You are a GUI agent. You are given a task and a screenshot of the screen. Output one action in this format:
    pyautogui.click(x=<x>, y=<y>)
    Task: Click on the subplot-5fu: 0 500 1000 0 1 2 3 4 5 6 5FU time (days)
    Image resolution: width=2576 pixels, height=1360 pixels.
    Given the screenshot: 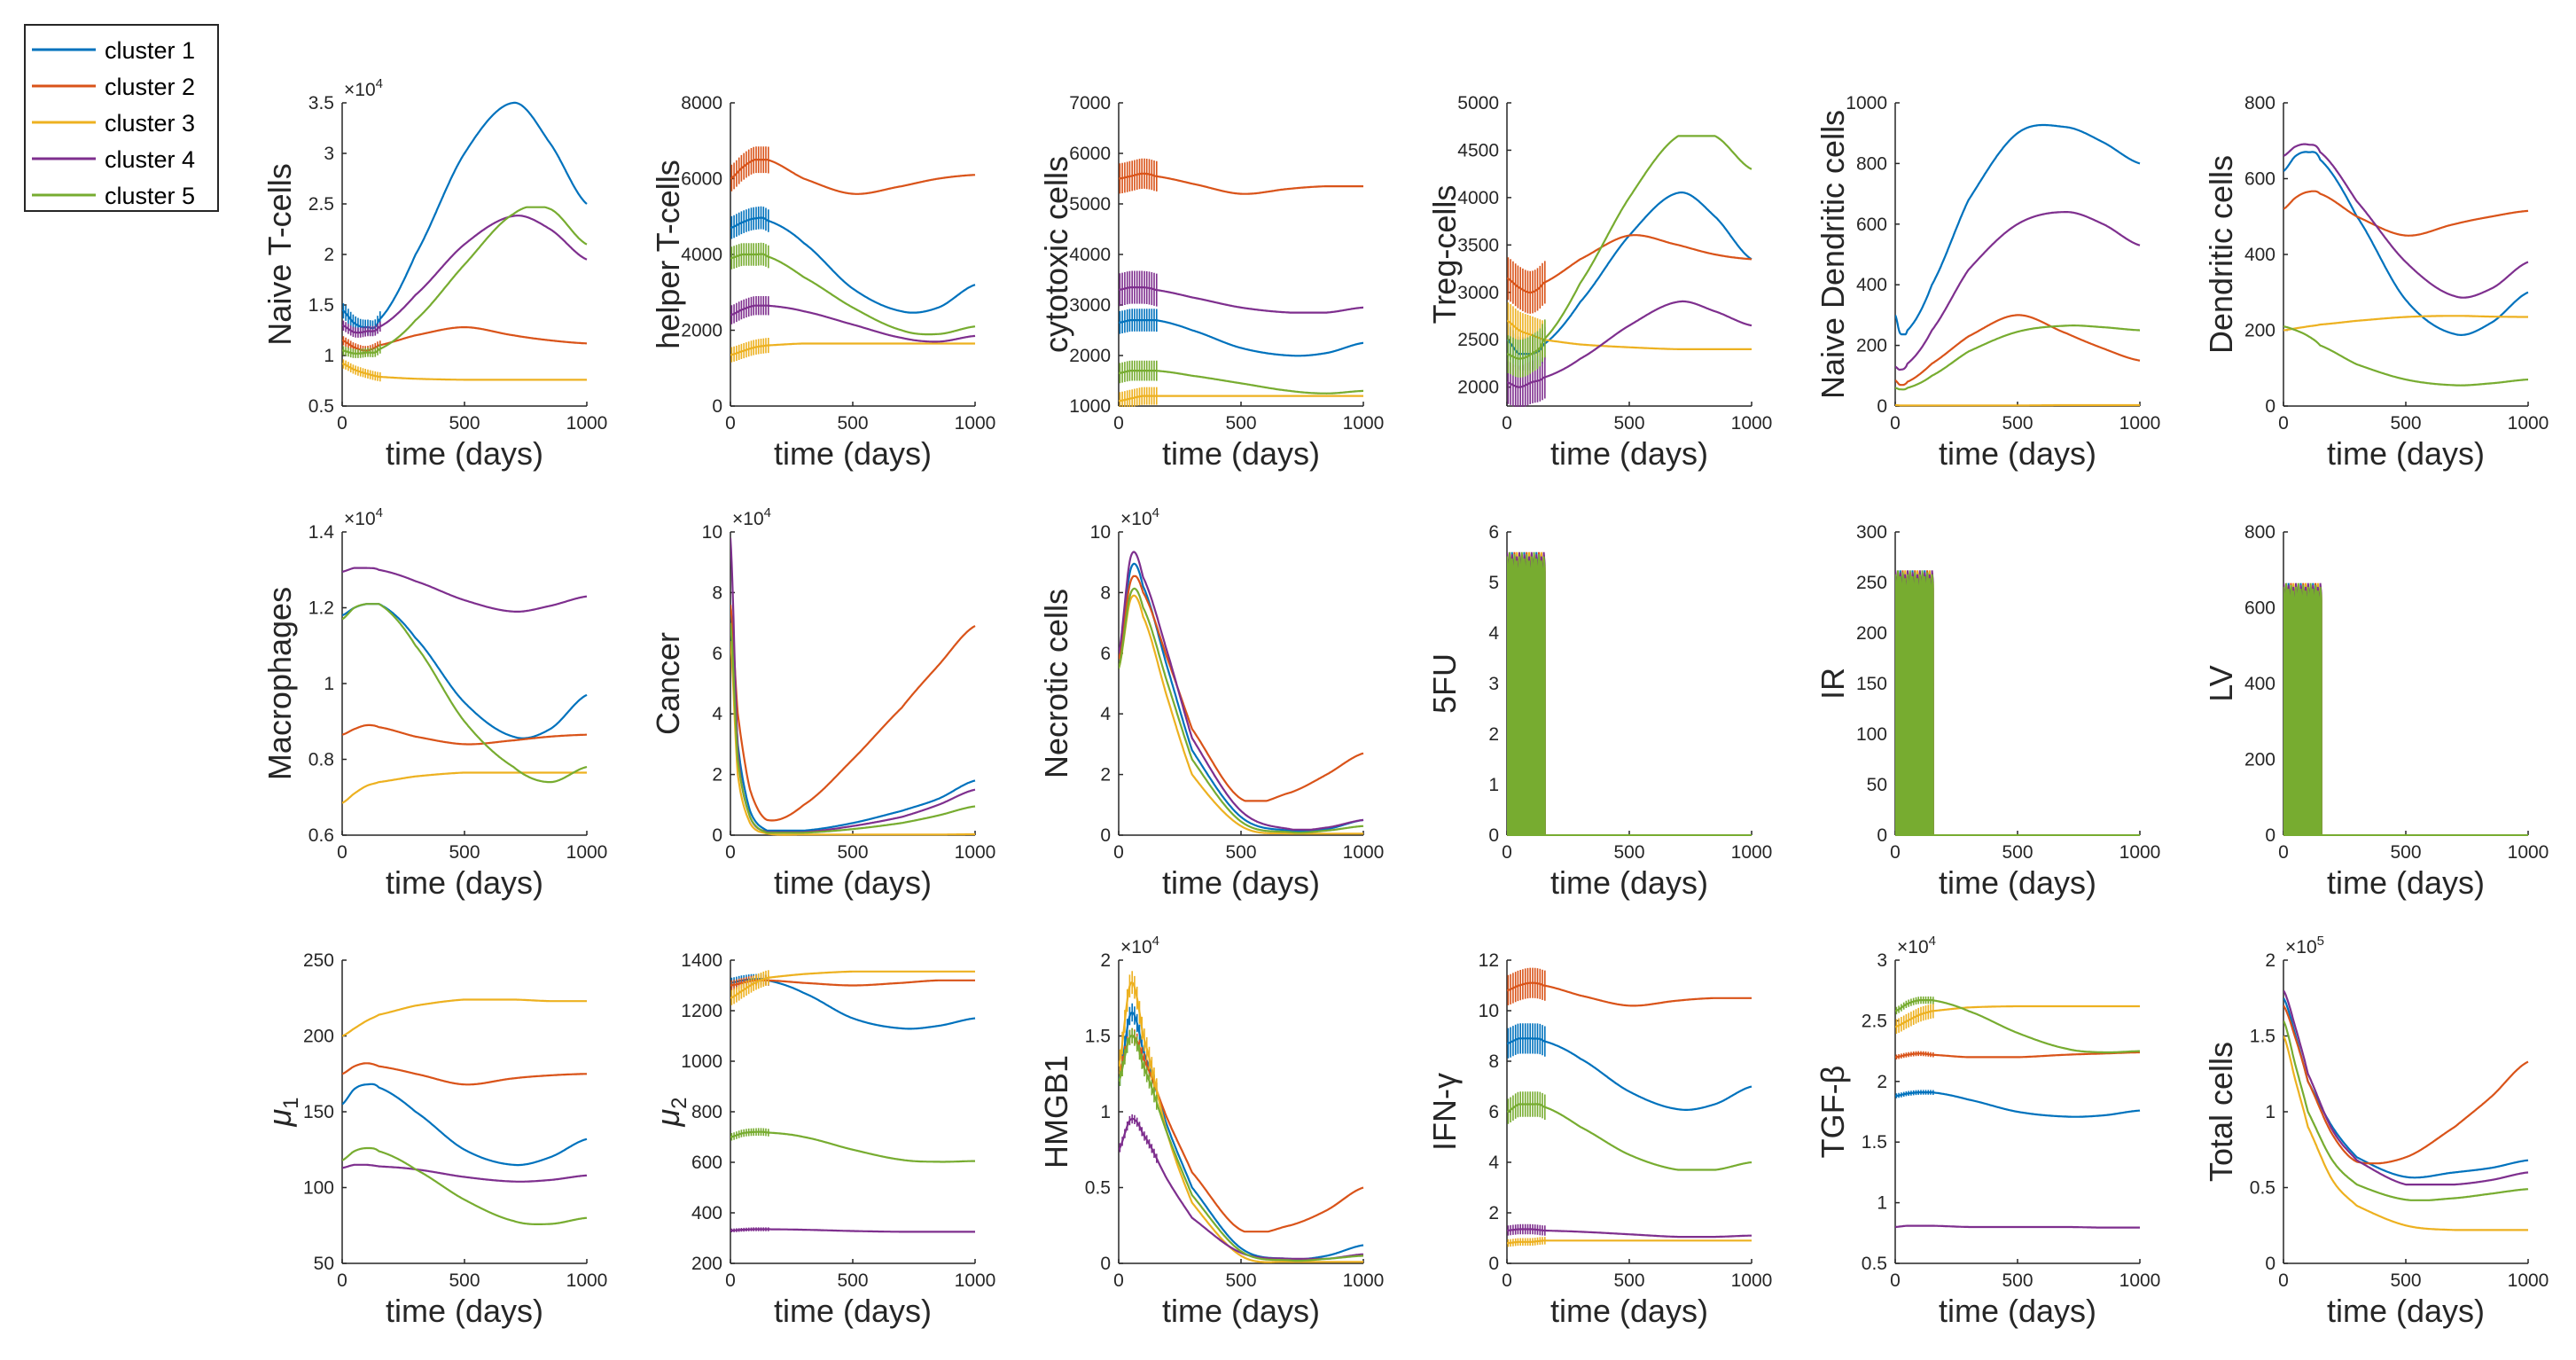 What is the action you would take?
    pyautogui.click(x=1599, y=711)
    